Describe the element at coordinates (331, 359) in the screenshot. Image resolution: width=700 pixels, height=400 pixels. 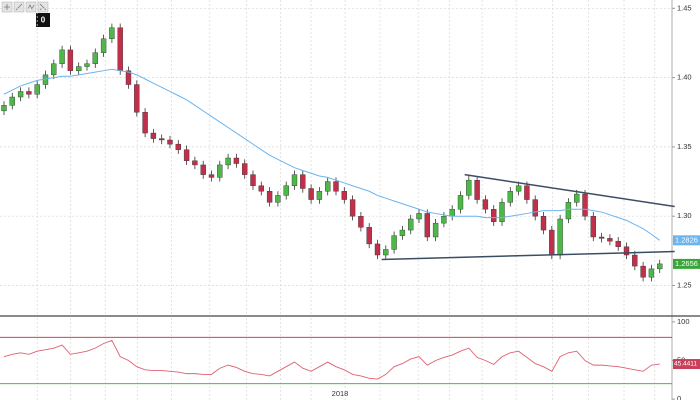
I see `rsi-line` at that location.